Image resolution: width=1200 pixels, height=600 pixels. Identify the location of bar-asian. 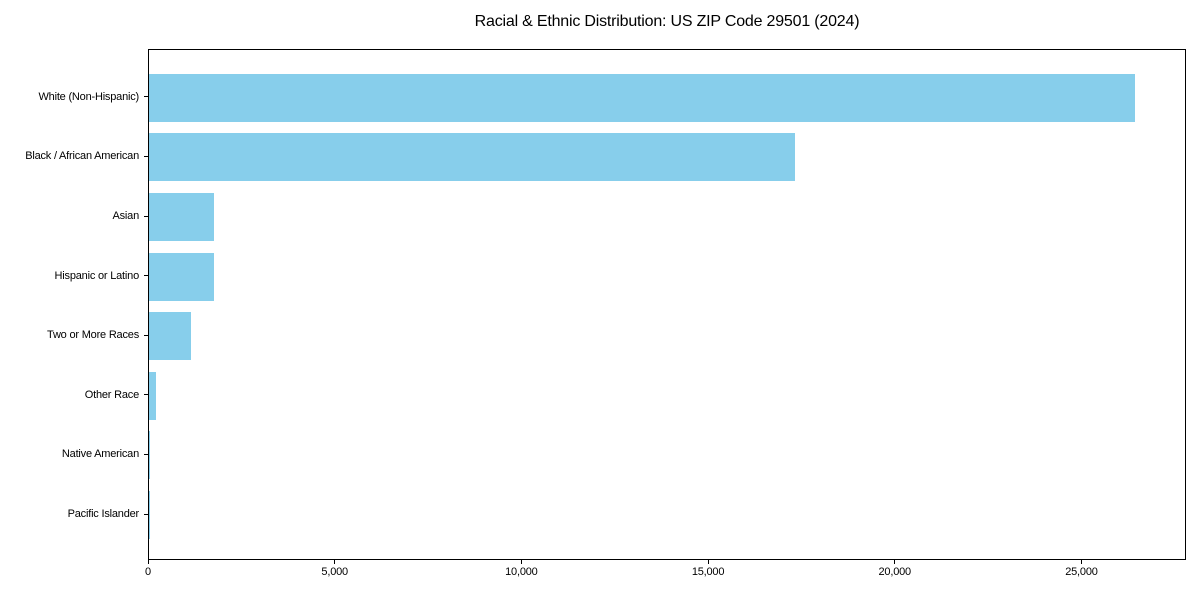
(181, 217).